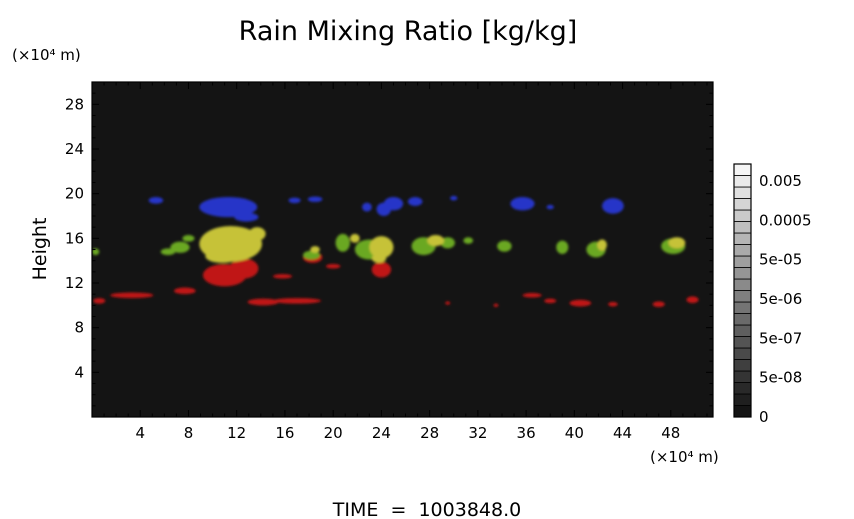  I want to click on time-label: TIME = 1003848.0, so click(426, 509).